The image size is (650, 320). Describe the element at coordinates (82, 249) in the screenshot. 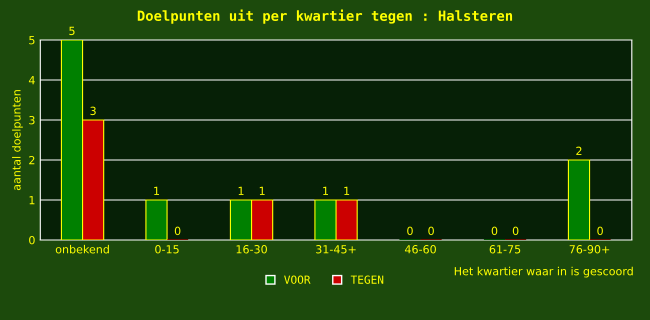

I see `x-tick-label: onbekend` at that location.